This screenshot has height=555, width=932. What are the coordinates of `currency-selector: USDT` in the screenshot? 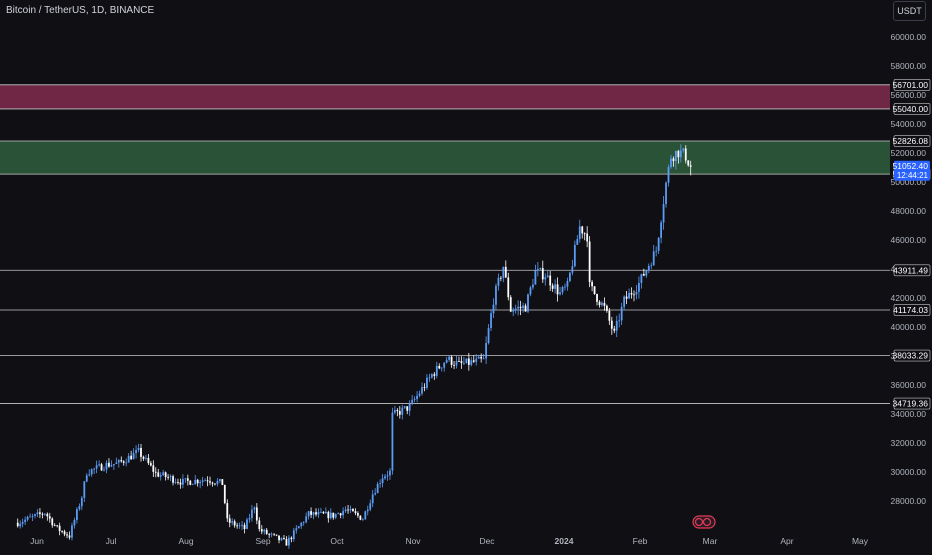 It's located at (909, 11).